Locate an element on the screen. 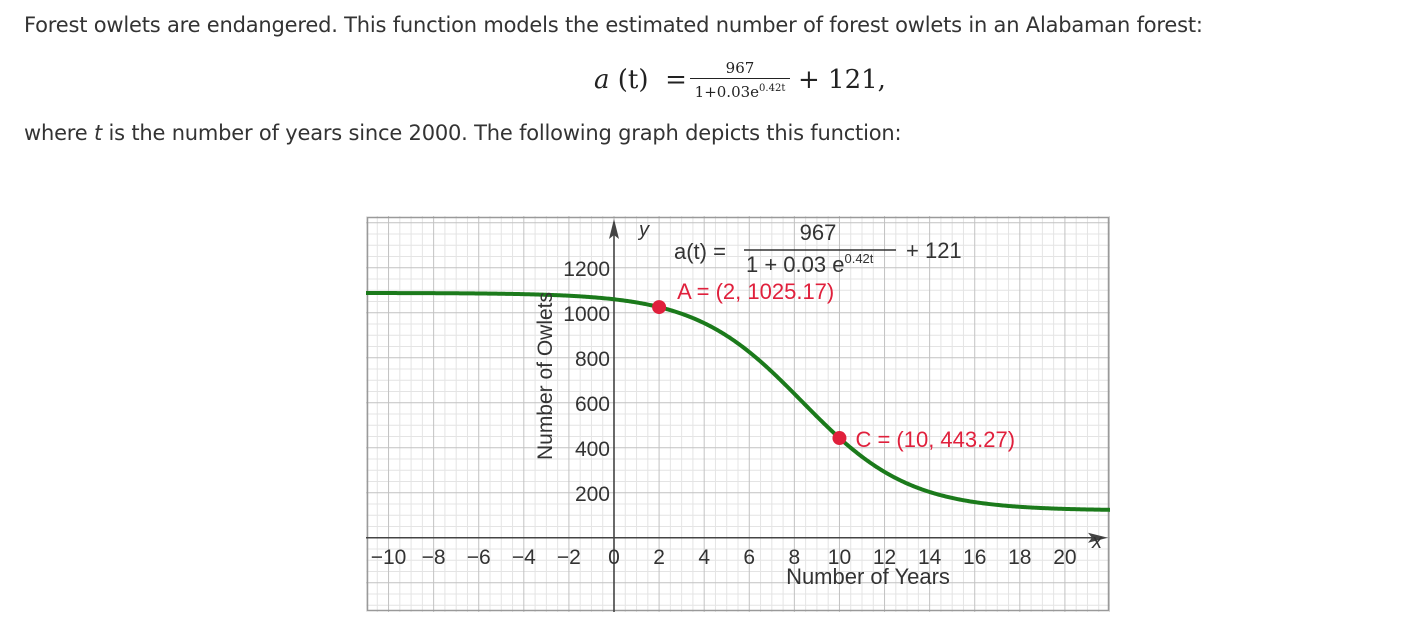 The height and width of the screenshot is (626, 1427). x-tick-label: 12 is located at coordinates (884, 557).